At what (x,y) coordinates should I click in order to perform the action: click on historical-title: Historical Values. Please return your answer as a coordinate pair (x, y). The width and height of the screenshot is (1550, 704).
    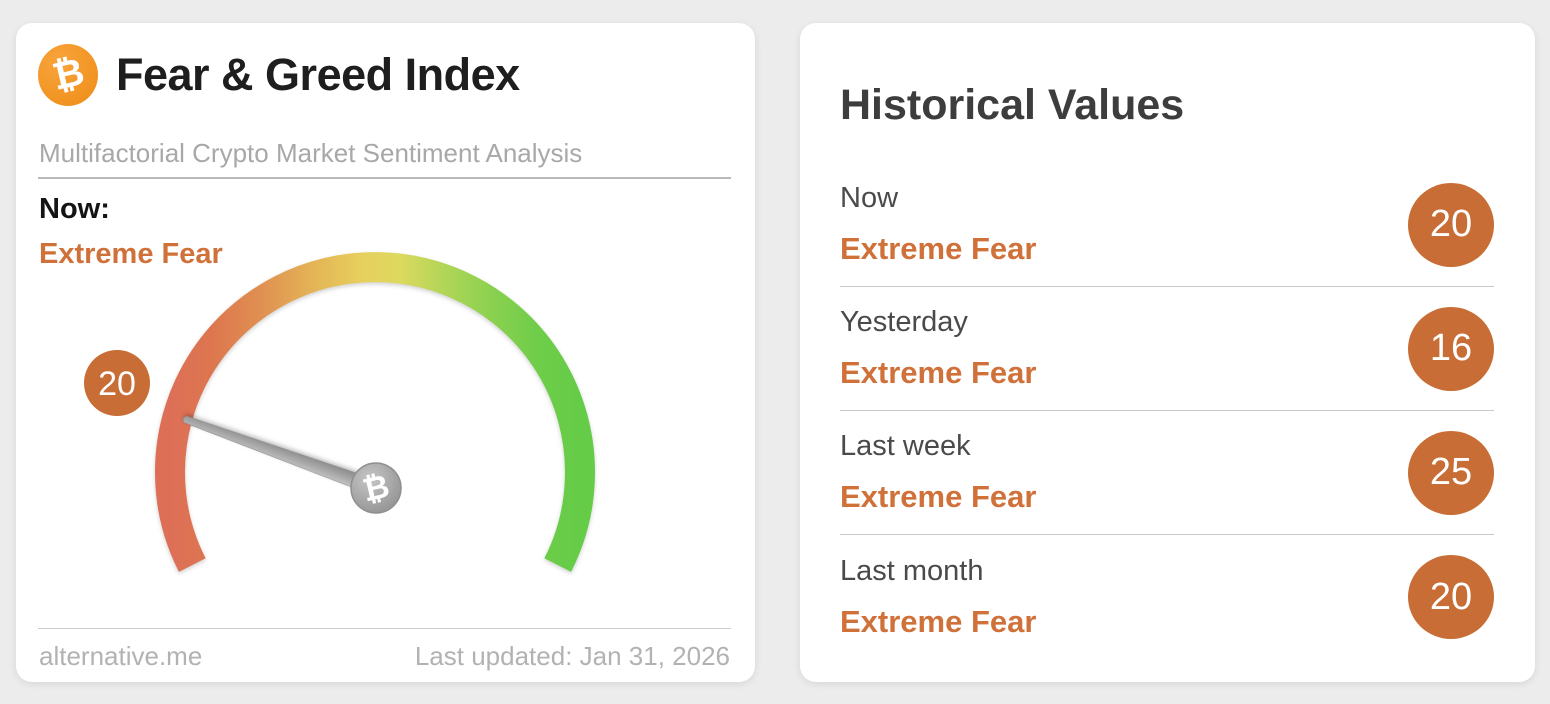
    Looking at the image, I should click on (1012, 105).